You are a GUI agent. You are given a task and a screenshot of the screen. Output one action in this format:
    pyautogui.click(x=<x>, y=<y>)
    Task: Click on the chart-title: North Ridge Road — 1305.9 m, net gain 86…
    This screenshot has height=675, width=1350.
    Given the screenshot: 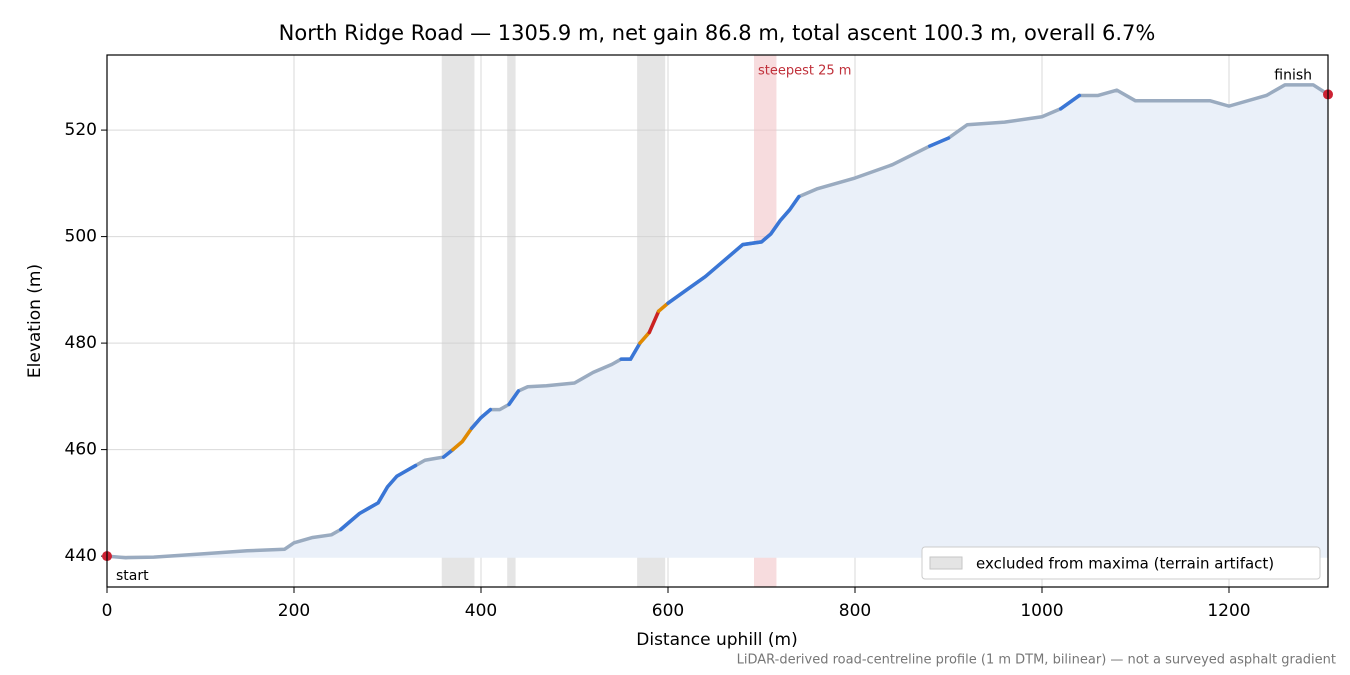 What is the action you would take?
    pyautogui.click(x=717, y=33)
    